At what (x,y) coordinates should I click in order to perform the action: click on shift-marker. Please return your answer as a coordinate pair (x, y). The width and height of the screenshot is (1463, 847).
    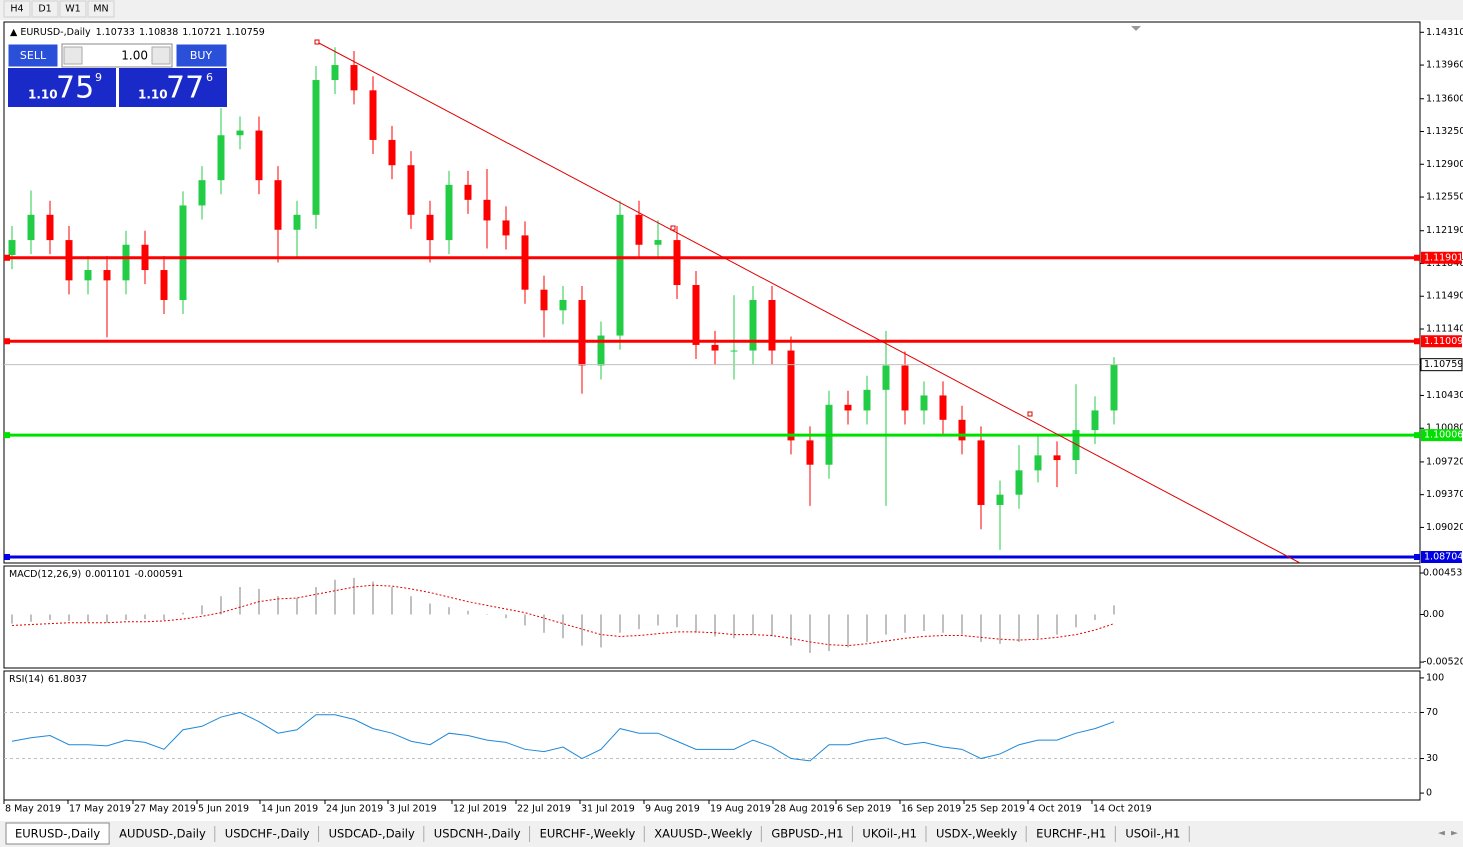
    Looking at the image, I should click on (1136, 28).